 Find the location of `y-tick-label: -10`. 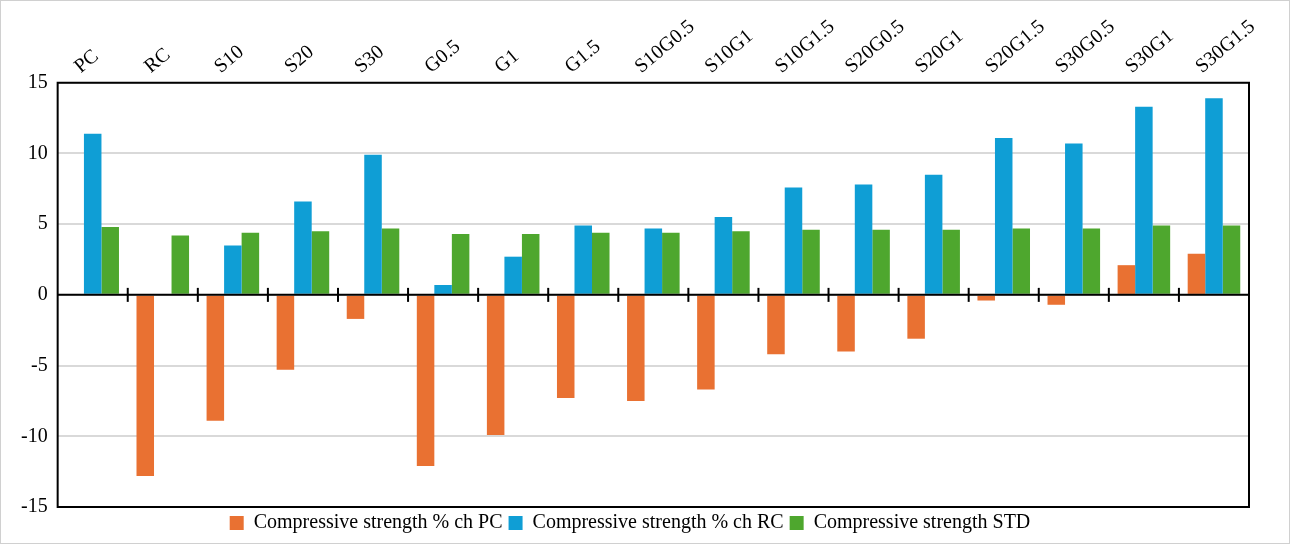

y-tick-label: -10 is located at coordinates (34, 434).